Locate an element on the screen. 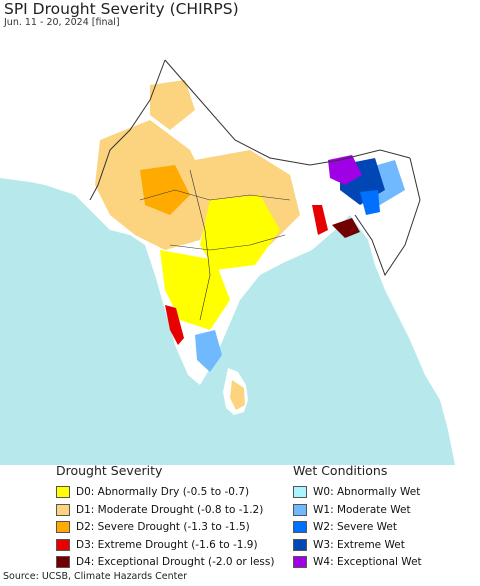 Image resolution: width=480 pixels, height=586 pixels. border-states-c is located at coordinates (200, 245).